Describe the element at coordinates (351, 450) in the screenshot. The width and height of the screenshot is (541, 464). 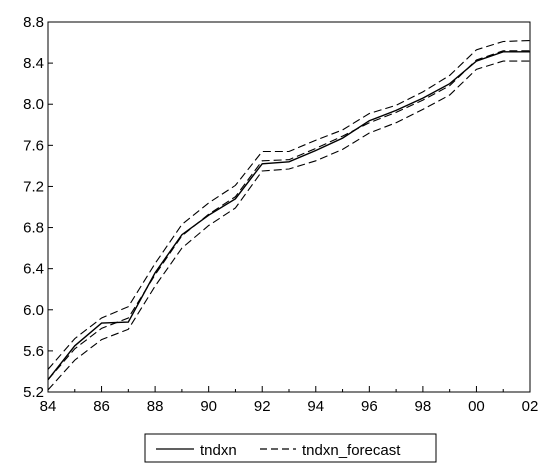
I see `legend-label-tndxn-forecast: tndxn_forecast` at that location.